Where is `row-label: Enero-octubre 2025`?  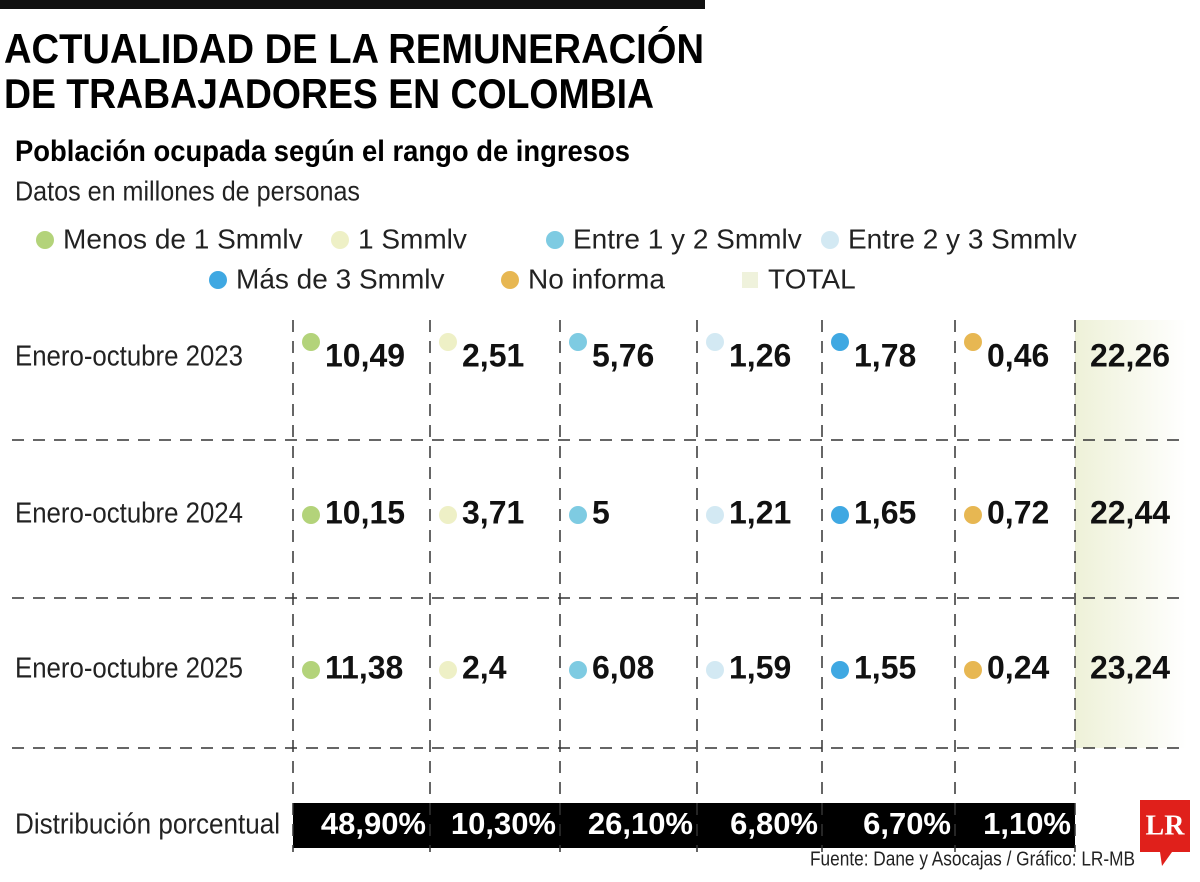 row-label: Enero-octubre 2025 is located at coordinates (129, 669).